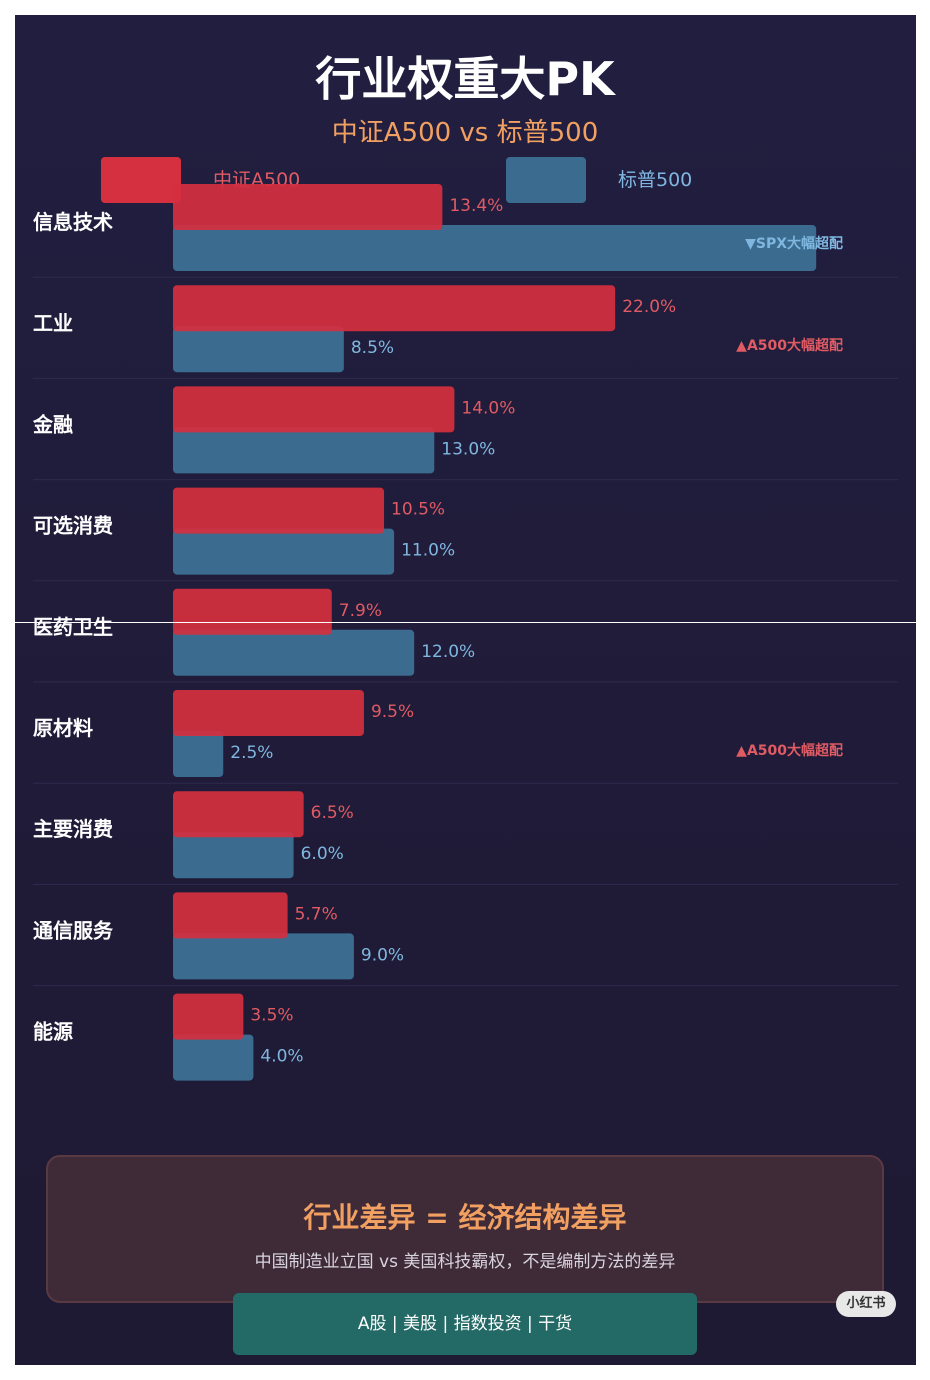  What do you see at coordinates (53, 1032) in the screenshot?
I see `category-label: 能源` at bounding box center [53, 1032].